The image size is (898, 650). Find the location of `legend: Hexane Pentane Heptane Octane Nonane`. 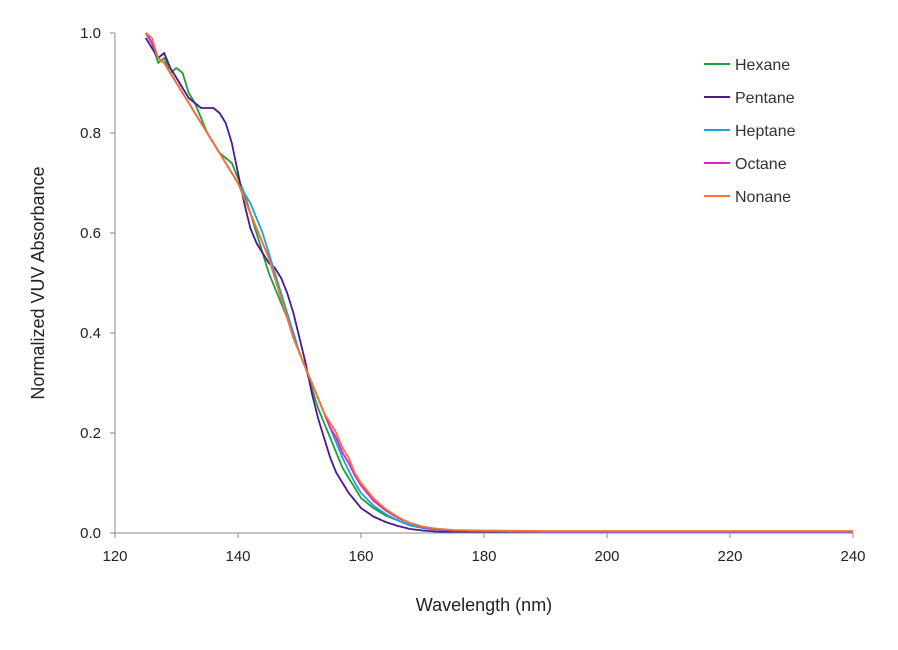

legend: Hexane Pentane Heptane Octane Nonane is located at coordinates (750, 131).